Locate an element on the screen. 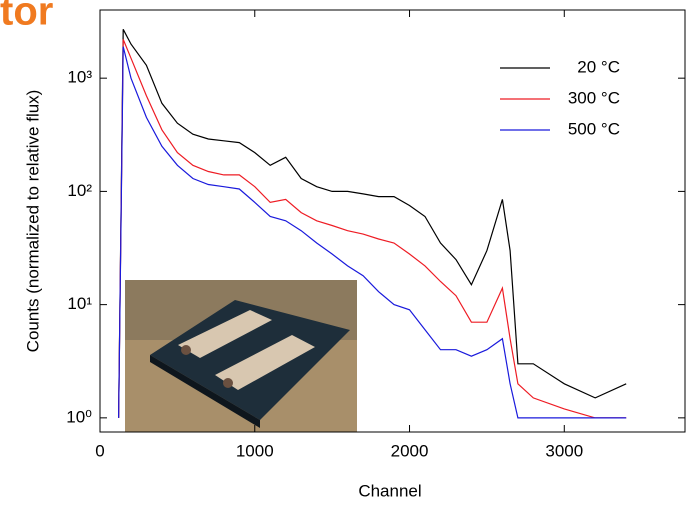 The width and height of the screenshot is (689, 505). y-tick-label: 10¹ is located at coordinates (79, 303).